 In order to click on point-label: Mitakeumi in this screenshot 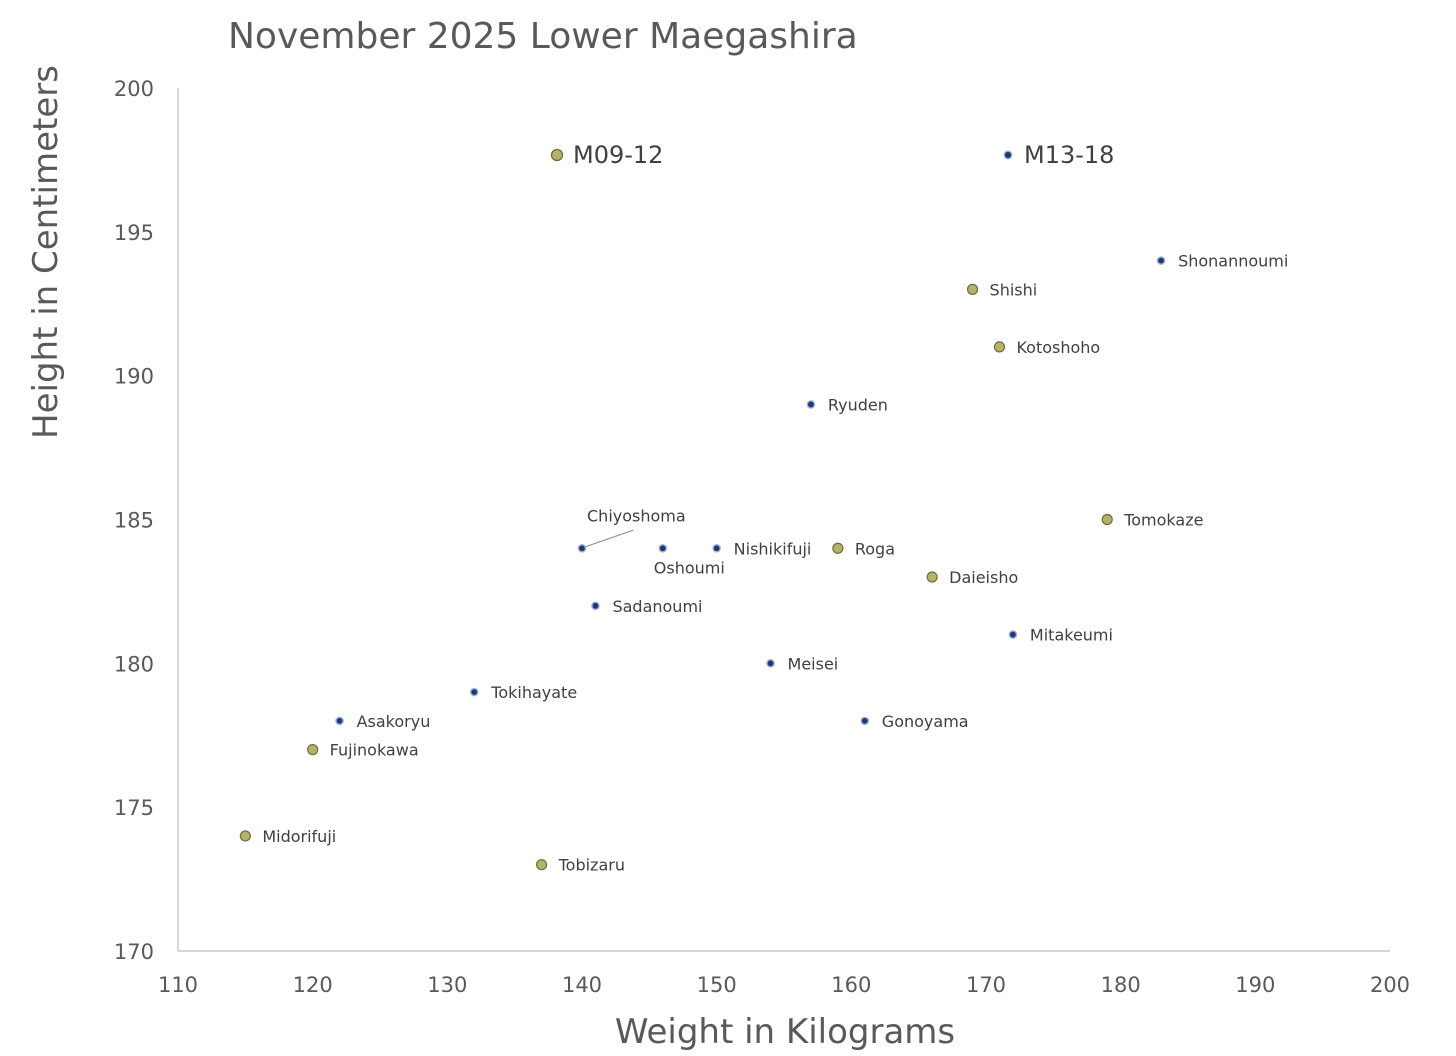, I will do `click(1071, 635)`.